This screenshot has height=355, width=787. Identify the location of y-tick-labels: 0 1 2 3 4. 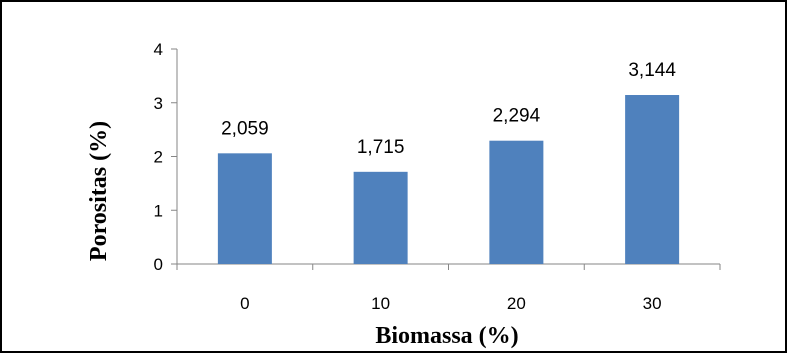
(158, 157).